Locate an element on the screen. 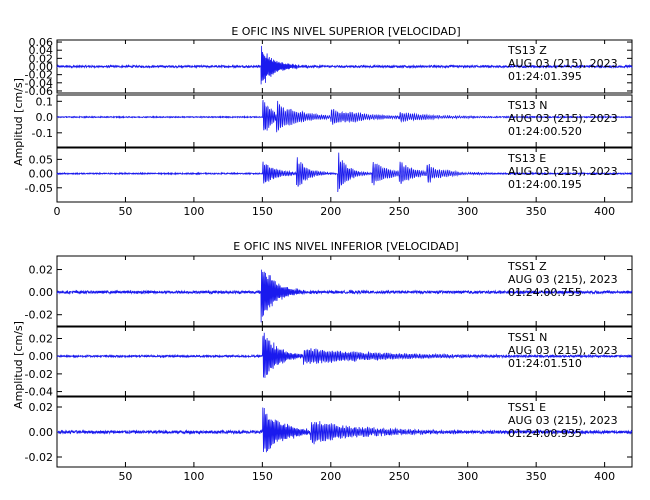  y-tick-label: 0.04 is located at coordinates (41, 50).